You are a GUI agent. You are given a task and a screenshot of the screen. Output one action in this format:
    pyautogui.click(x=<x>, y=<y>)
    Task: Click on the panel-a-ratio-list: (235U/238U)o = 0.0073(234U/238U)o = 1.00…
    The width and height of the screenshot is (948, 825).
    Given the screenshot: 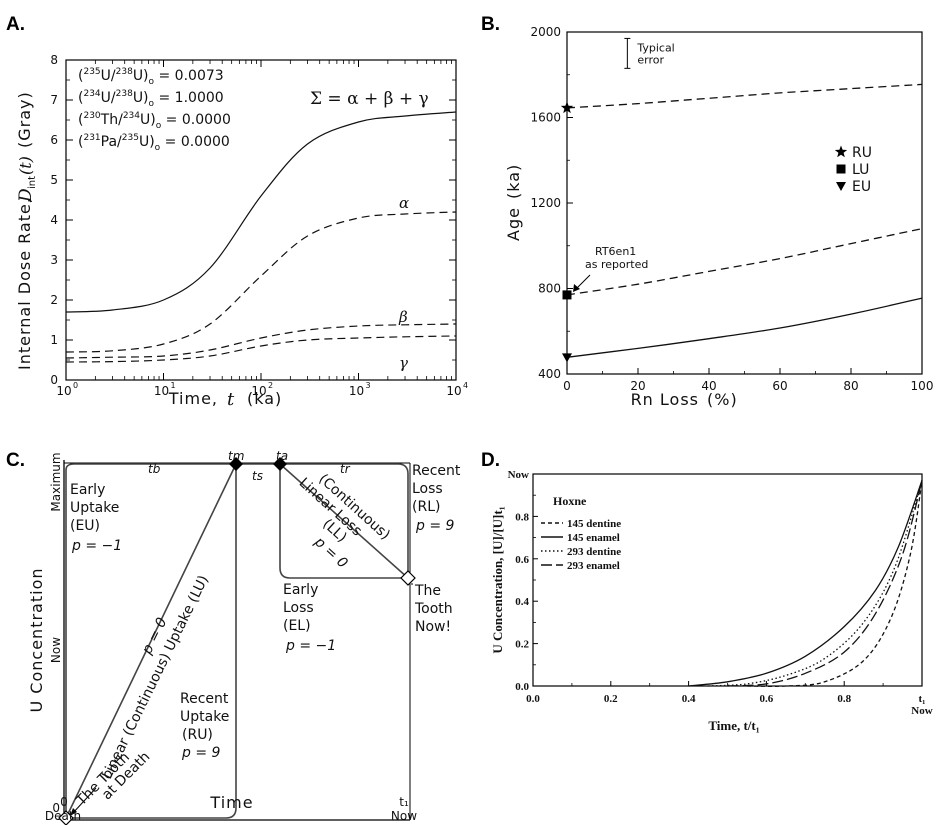 What is the action you would take?
    pyautogui.click(x=154, y=110)
    